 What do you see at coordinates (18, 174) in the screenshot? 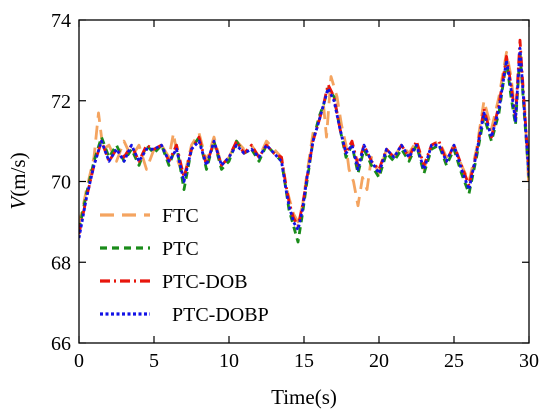
I see `y-axis-label-unit: (m/s)` at bounding box center [18, 174].